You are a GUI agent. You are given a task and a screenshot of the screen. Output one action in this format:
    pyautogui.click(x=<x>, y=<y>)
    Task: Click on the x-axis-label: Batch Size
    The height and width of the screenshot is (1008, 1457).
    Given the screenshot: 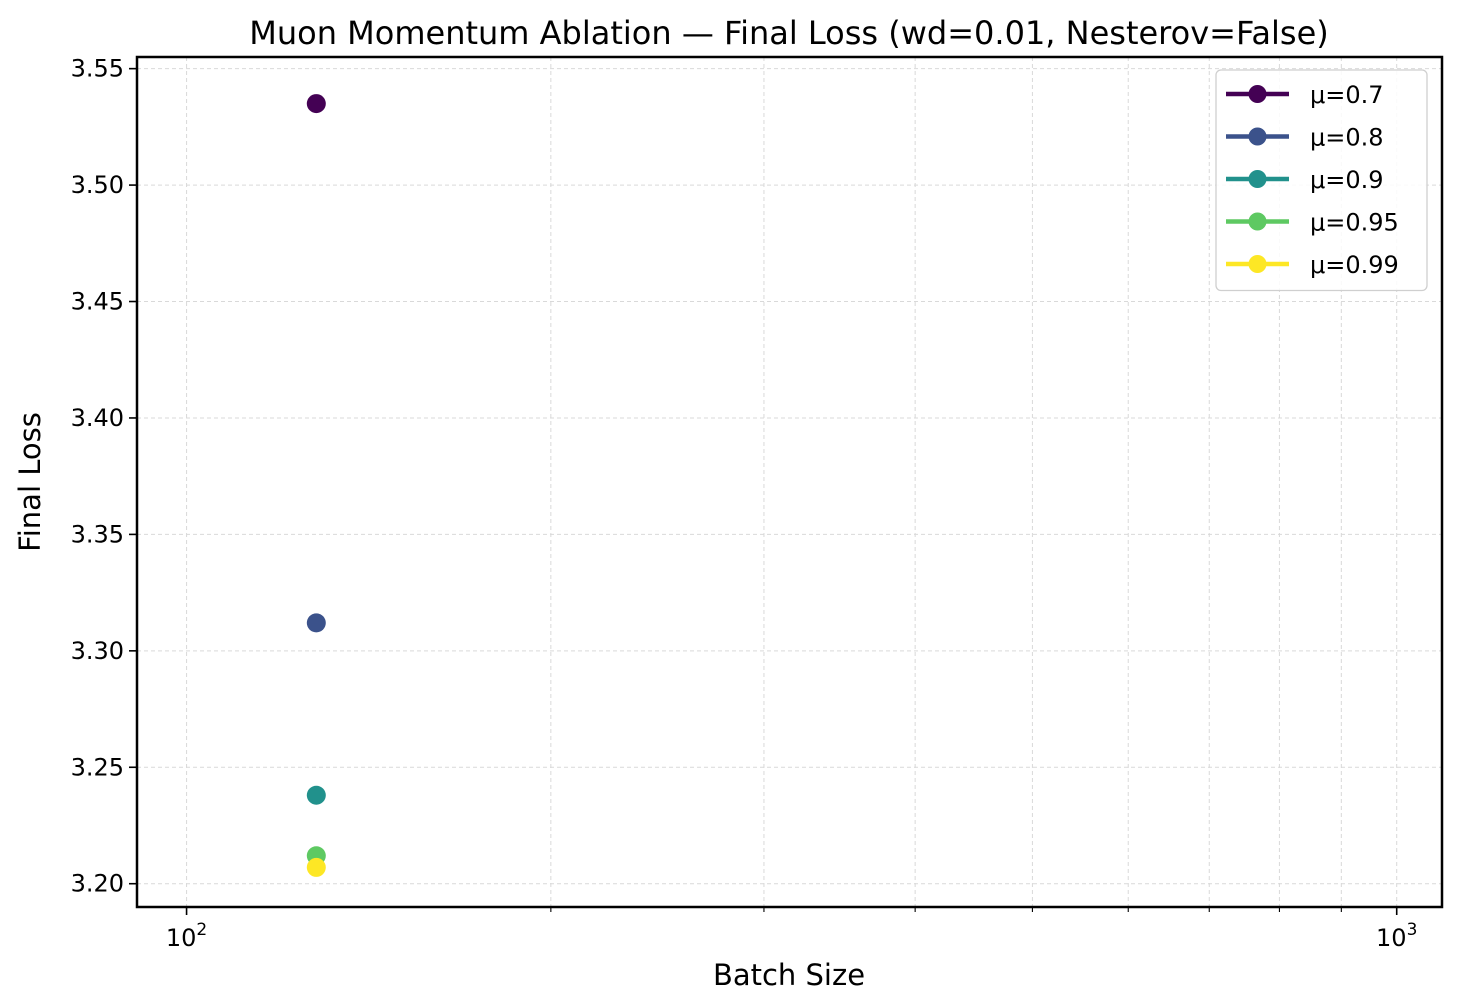 What is the action you would take?
    pyautogui.click(x=789, y=975)
    